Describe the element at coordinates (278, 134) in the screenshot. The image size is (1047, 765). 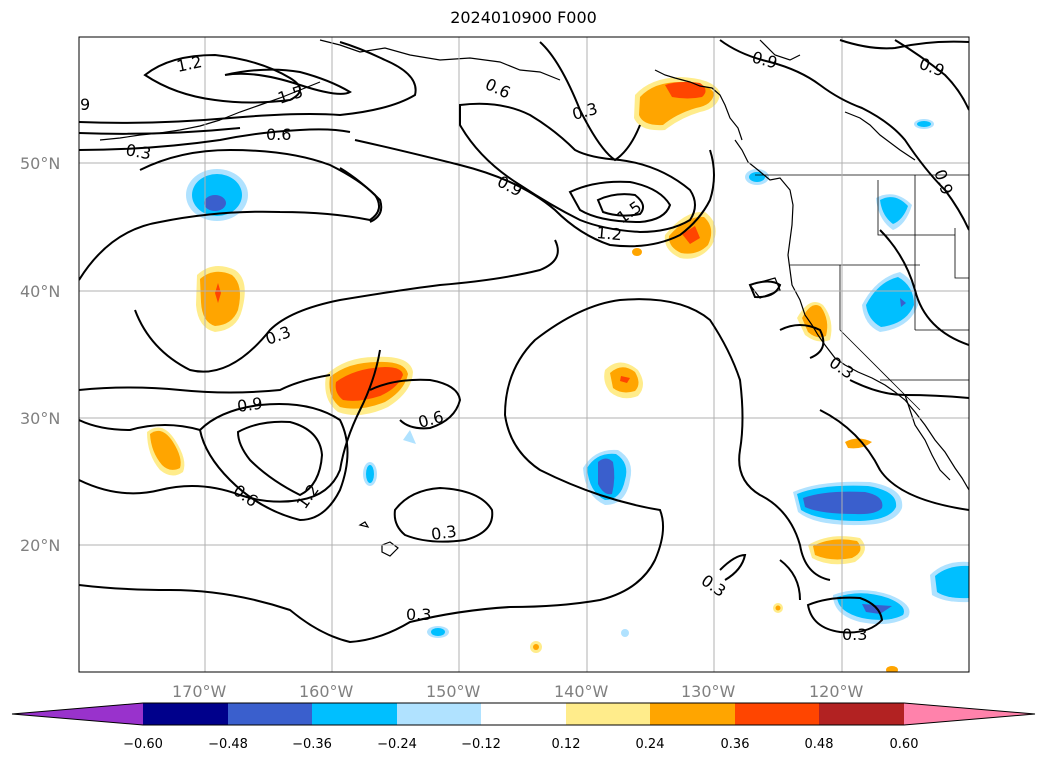
I see `contour-label: 0.6` at that location.